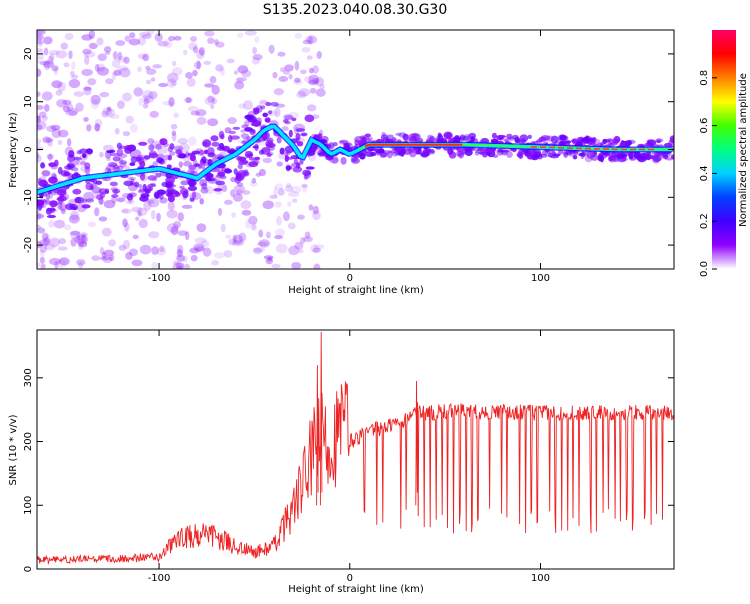  I want to click on spectrogram-ridge-peak, so click(413, 145).